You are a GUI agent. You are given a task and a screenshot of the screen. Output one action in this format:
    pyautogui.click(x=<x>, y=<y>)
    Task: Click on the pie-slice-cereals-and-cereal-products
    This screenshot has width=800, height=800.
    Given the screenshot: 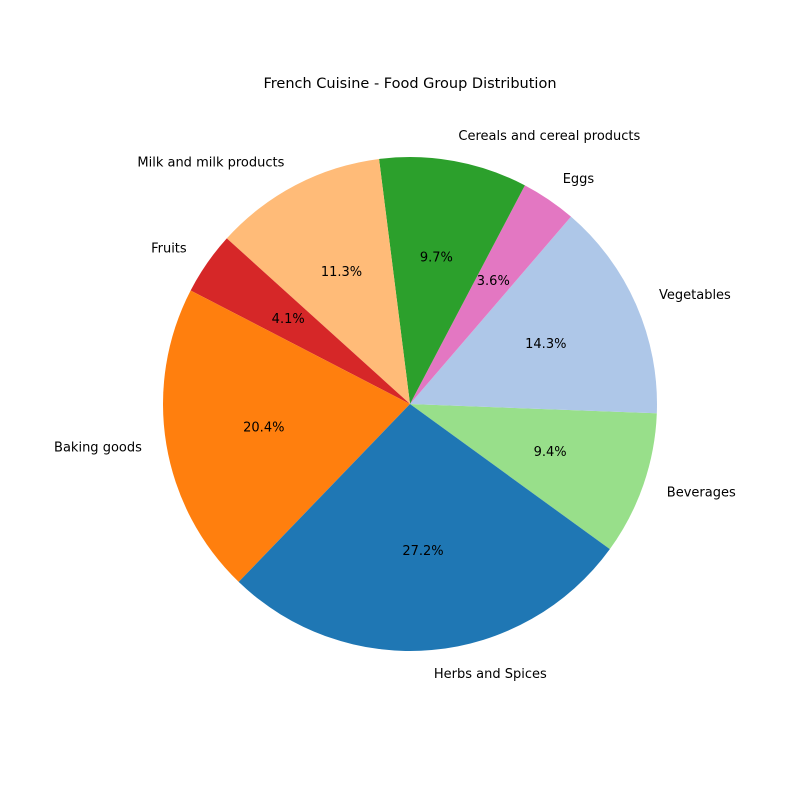 What is the action you would take?
    pyautogui.click(x=452, y=280)
    